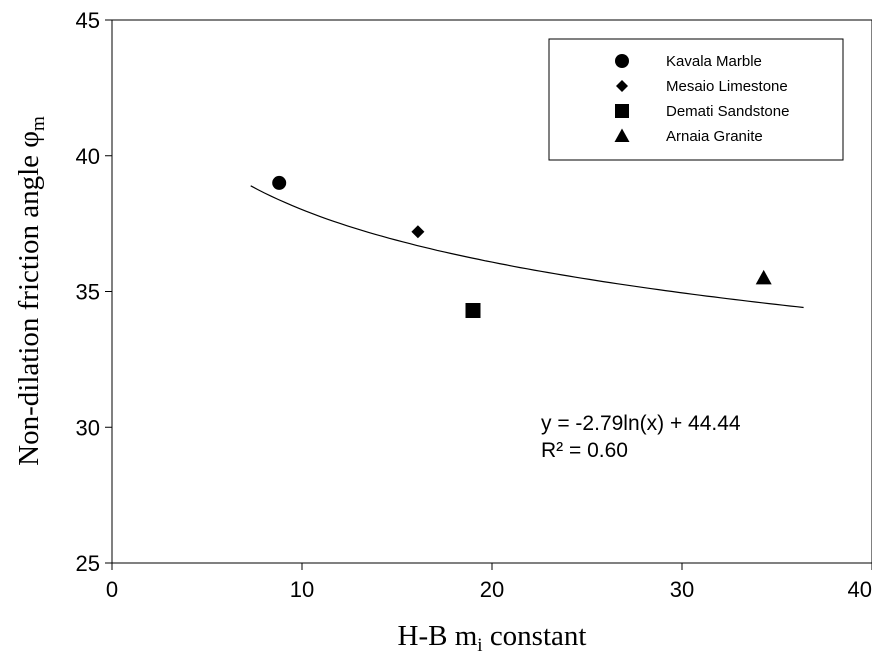 This screenshot has height=660, width=872. Describe the element at coordinates (622, 135) in the screenshot. I see `legend-marker-triangle` at that location.